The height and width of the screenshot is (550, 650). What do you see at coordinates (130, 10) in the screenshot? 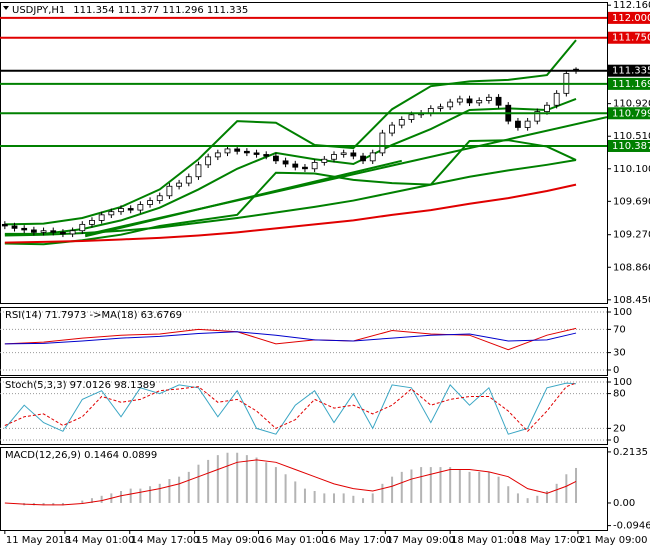
I see `panel-title: USDJPY,H1 111.354 111.377 111.296 111.335` at bounding box center [130, 10].